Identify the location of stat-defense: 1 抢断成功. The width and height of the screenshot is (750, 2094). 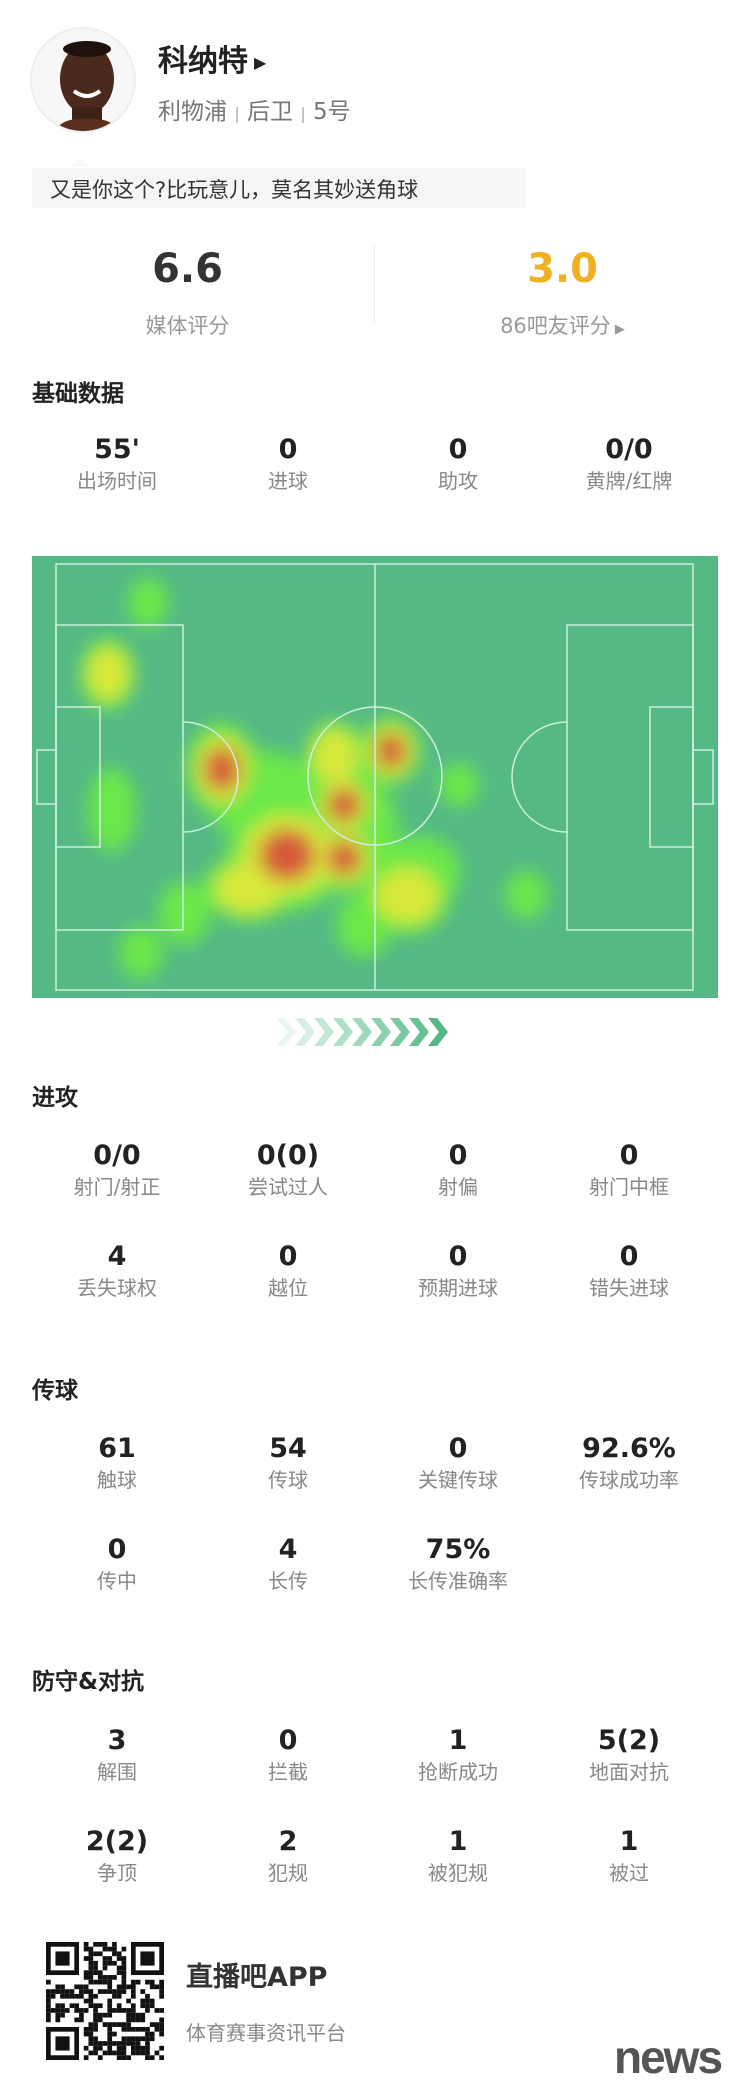
(458, 1755).